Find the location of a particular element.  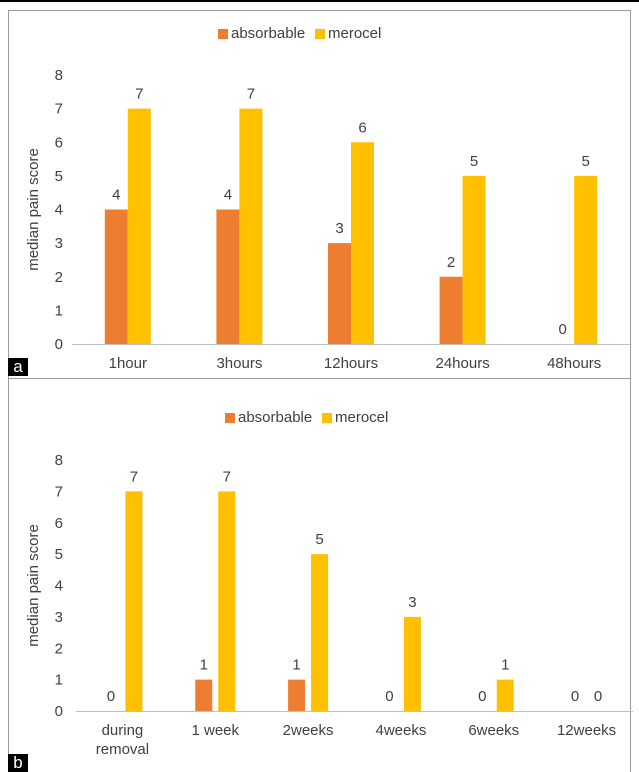

panel-label-a: a is located at coordinates (18, 367).